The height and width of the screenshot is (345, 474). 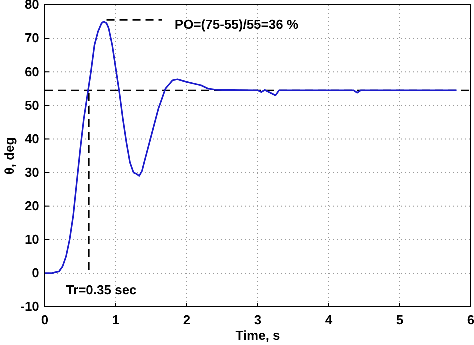 What do you see at coordinates (36, 273) in the screenshot?
I see `y-tick-label: 0` at bounding box center [36, 273].